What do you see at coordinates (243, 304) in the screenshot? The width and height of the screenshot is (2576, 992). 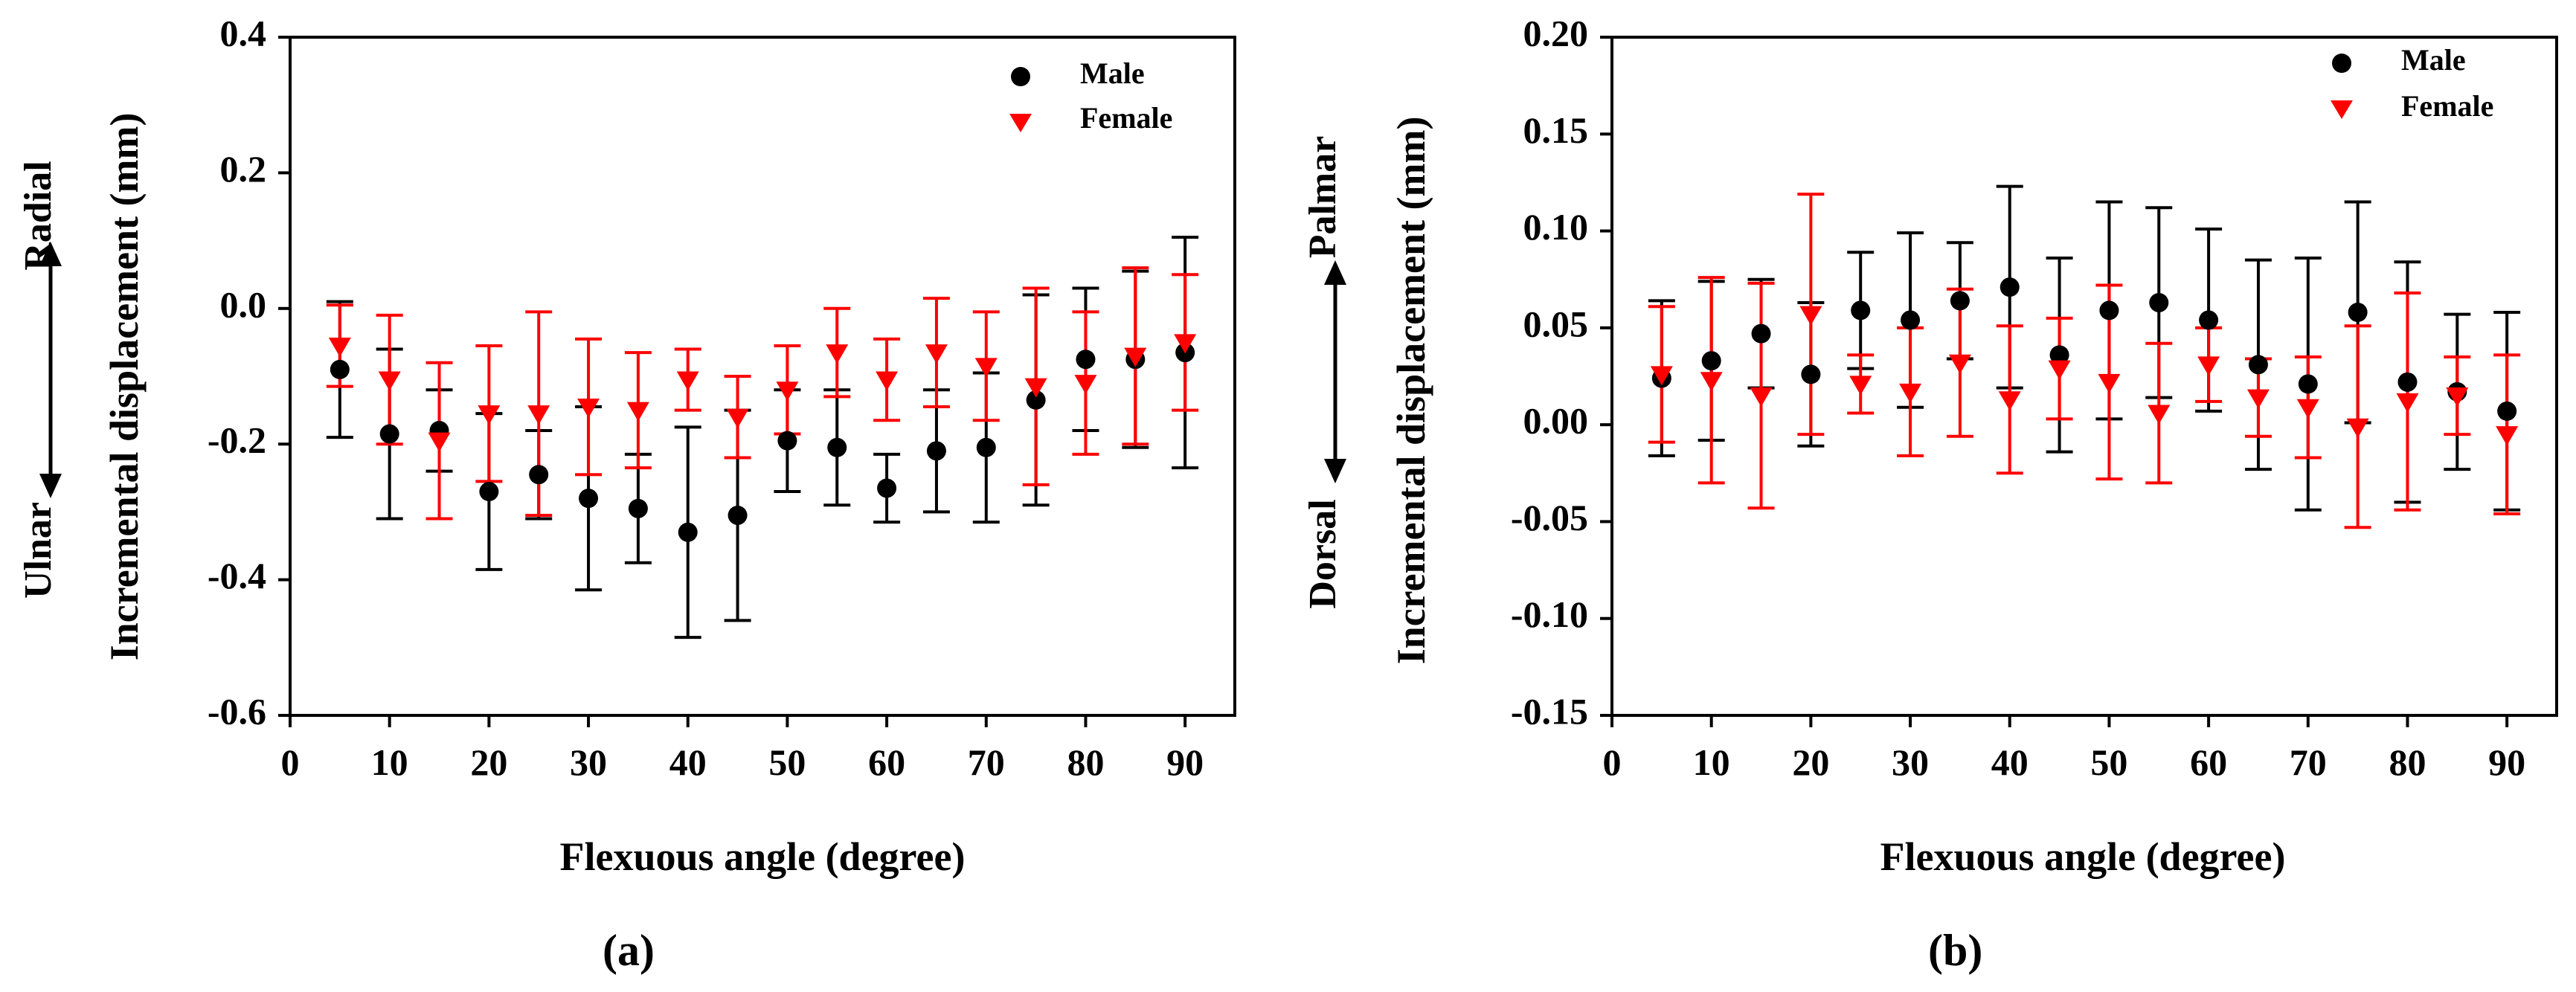 I see `panel-a-y-tick-label: 0.0` at bounding box center [243, 304].